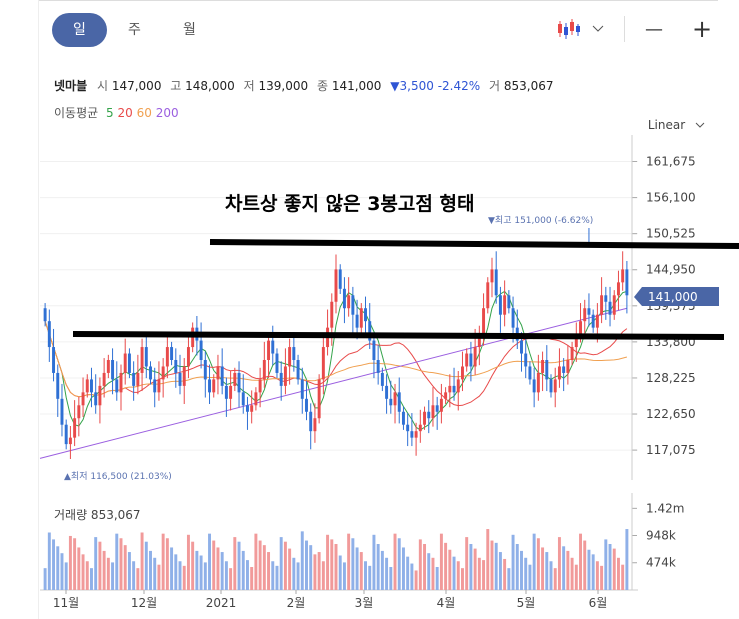  I want to click on volume-tick-label: 474k, so click(661, 563).